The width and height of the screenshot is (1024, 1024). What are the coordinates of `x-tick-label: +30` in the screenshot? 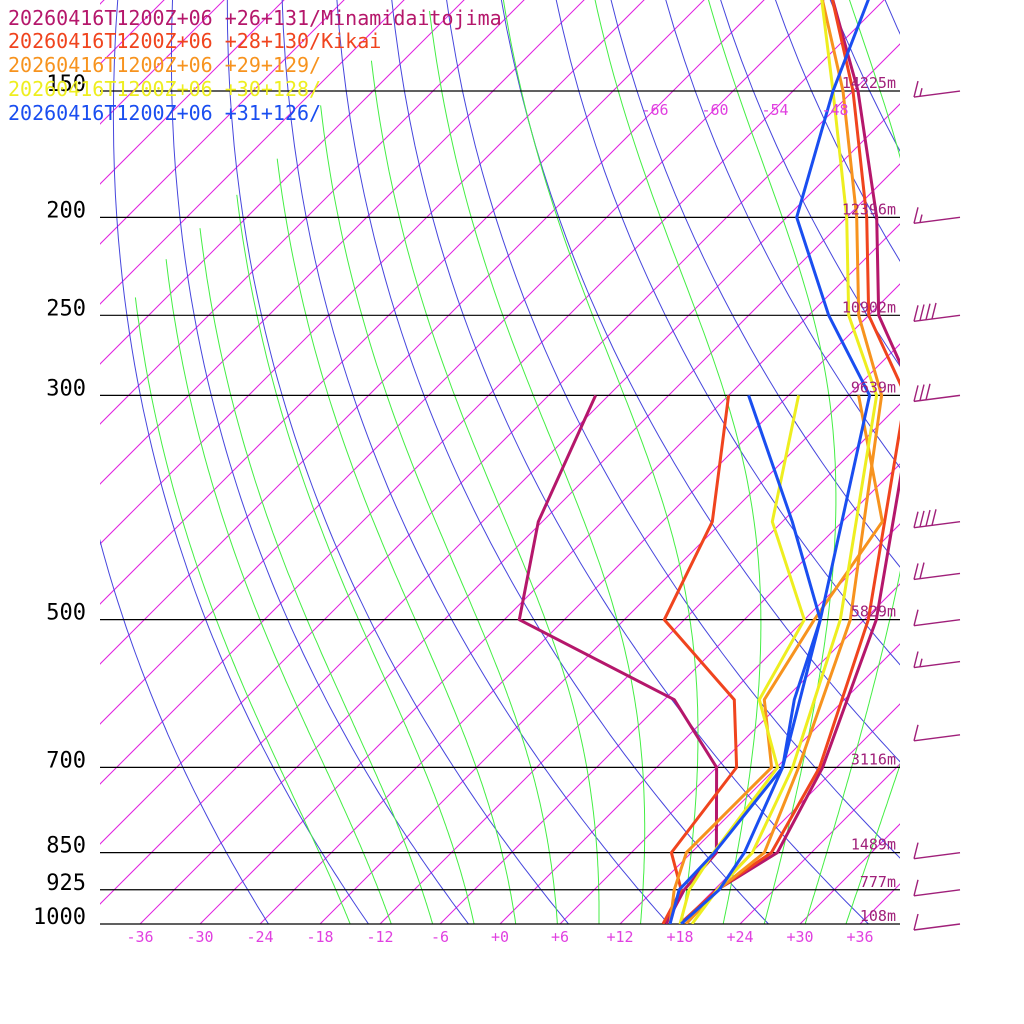 It's located at (799, 937).